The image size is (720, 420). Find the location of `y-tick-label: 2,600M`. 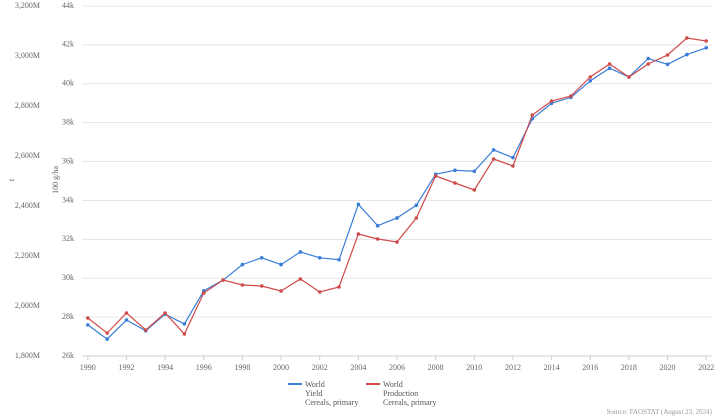

y-tick-label: 2,600M is located at coordinates (27, 155).